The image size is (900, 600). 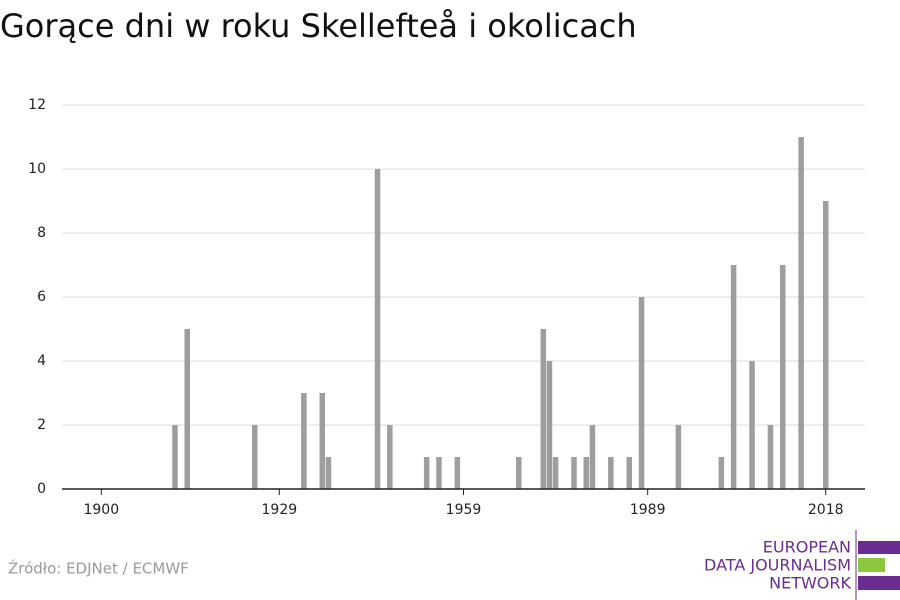 What do you see at coordinates (41, 297) in the screenshot?
I see `y-tick-label: 6` at bounding box center [41, 297].